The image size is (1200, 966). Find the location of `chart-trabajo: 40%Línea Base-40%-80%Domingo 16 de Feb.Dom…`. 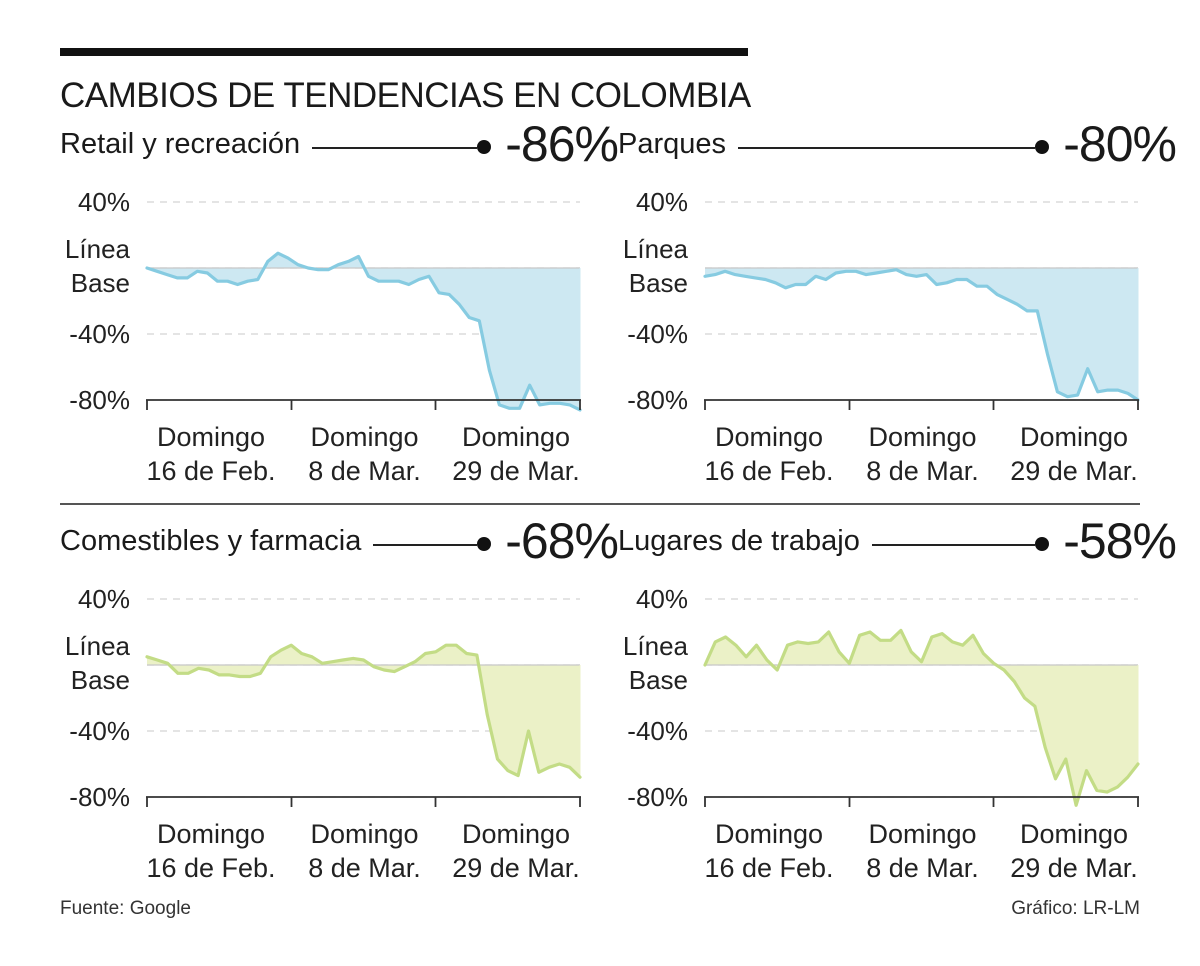

chart-trabajo: 40%Línea Base-40%-80%Domingo 16 de Feb.Dom… is located at coordinates (881, 733).